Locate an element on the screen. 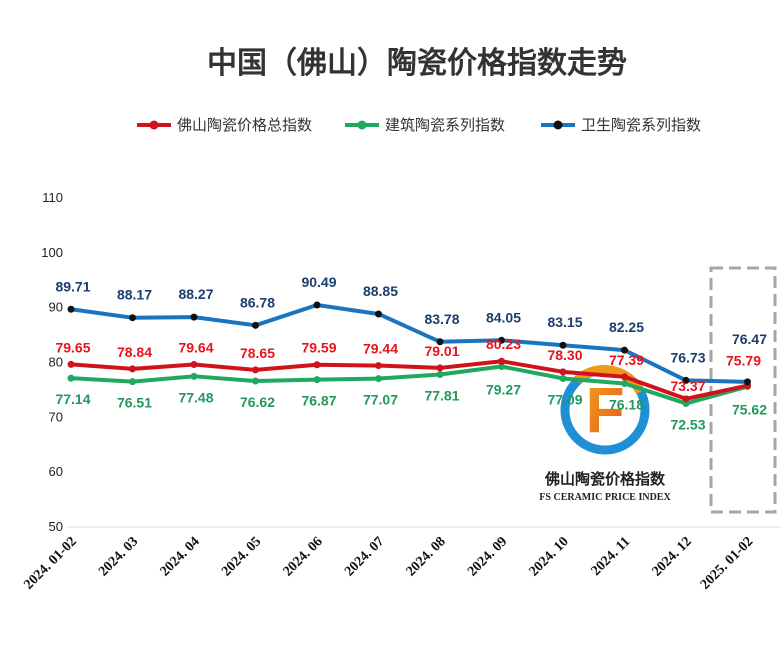  data-label: 78.65 is located at coordinates (257, 353).